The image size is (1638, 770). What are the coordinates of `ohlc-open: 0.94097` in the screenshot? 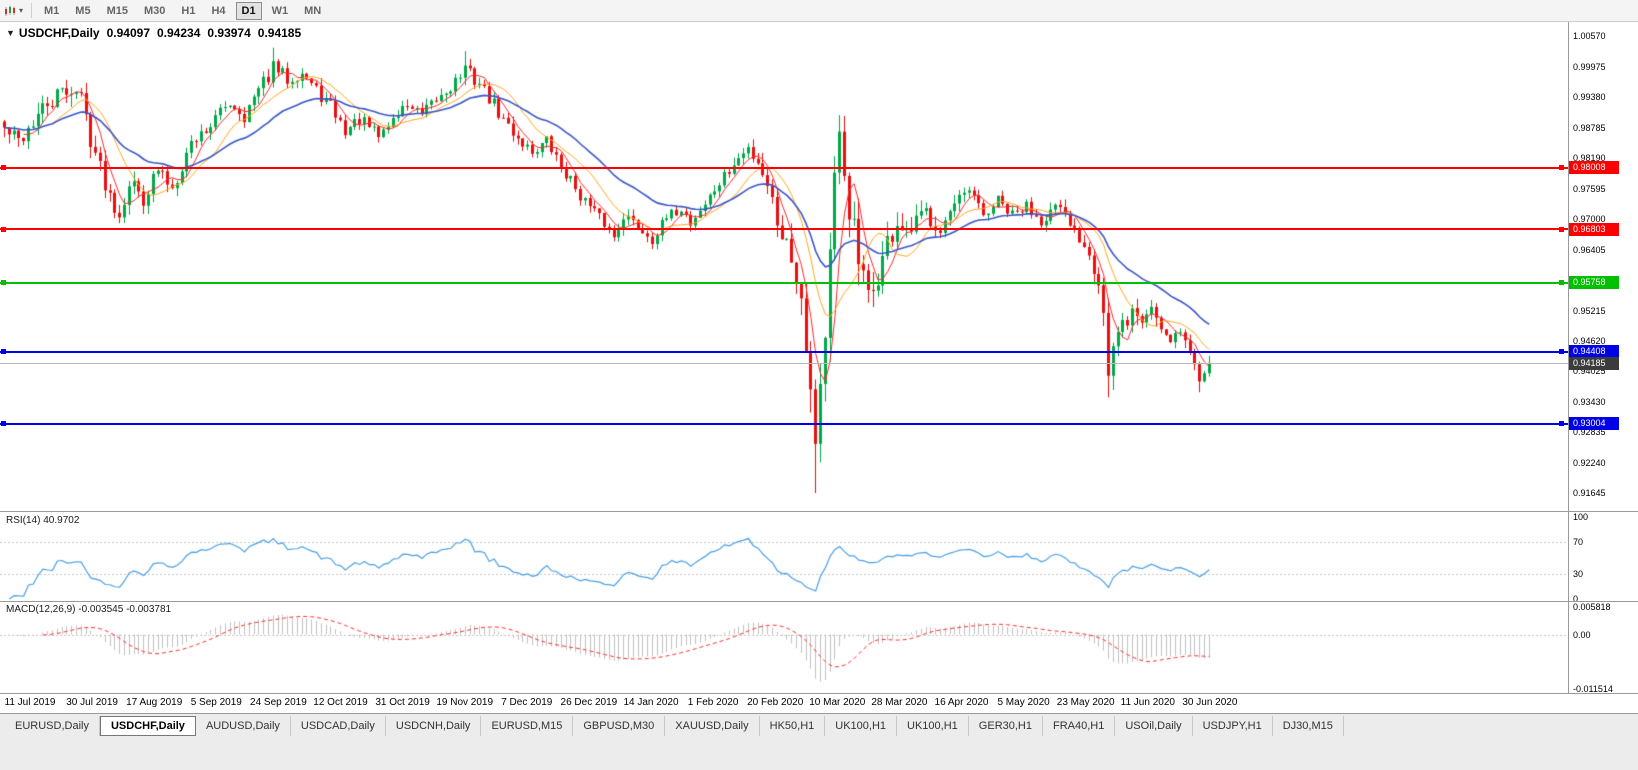 It's located at (128, 33).